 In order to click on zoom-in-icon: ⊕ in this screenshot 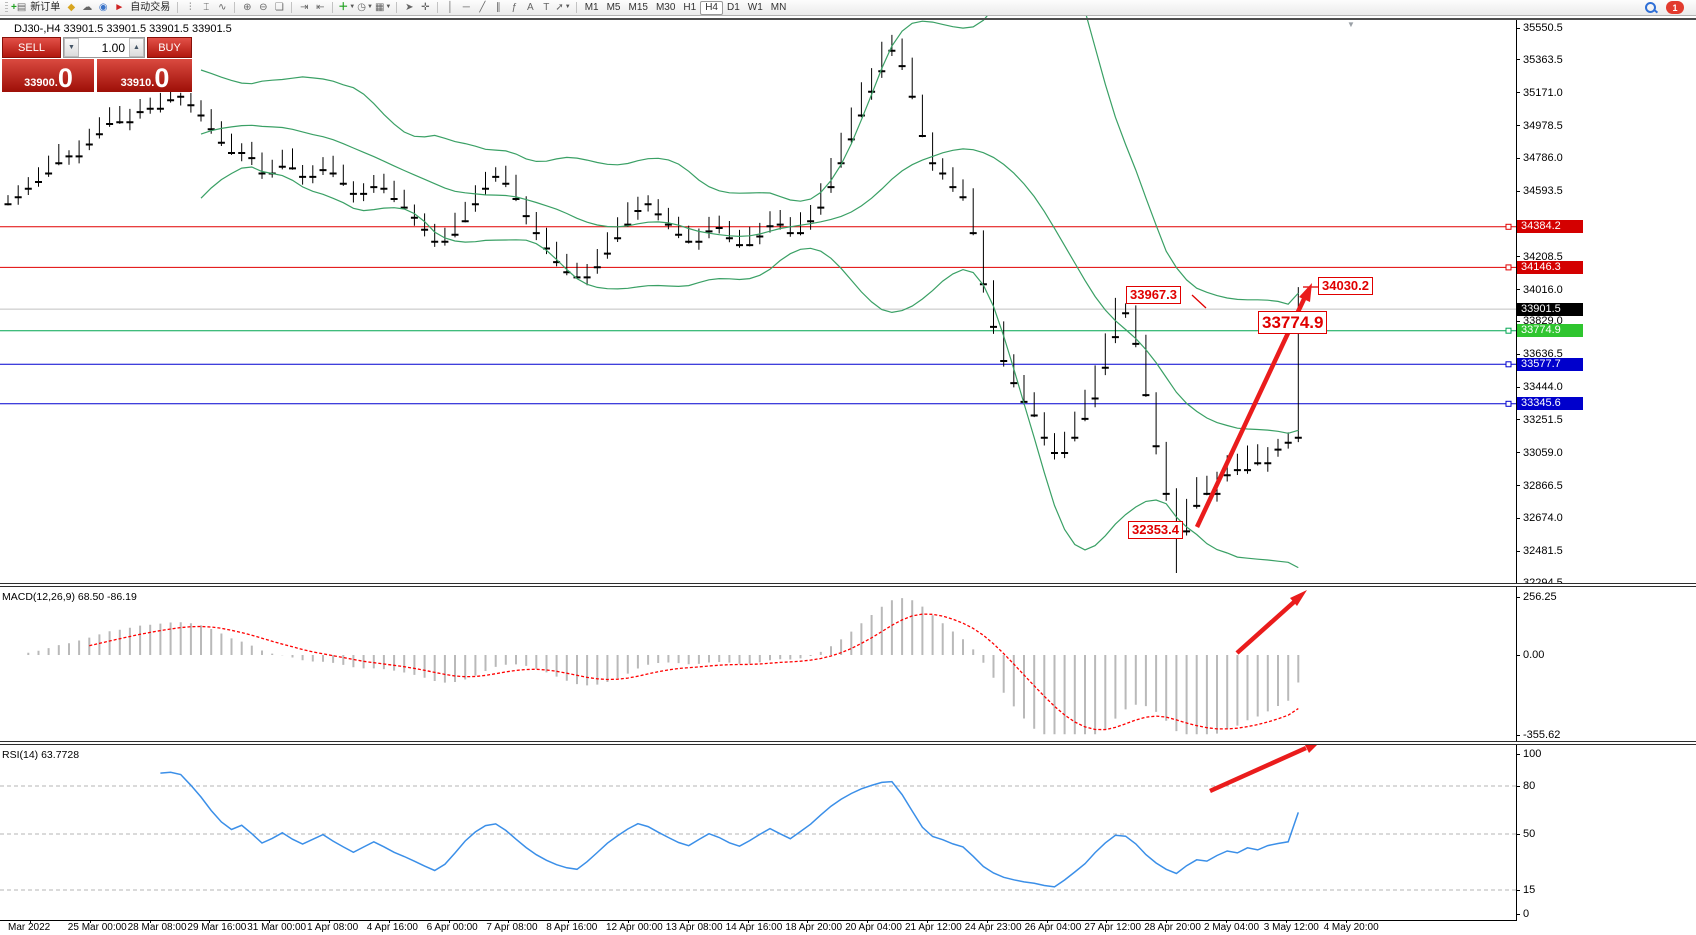, I will do `click(247, 7)`.